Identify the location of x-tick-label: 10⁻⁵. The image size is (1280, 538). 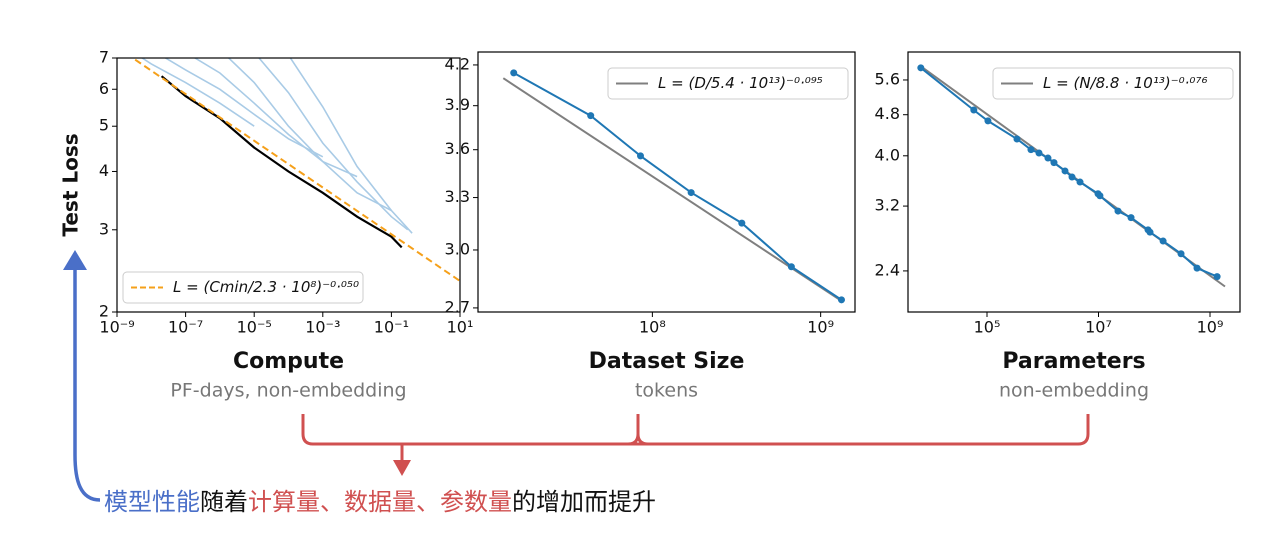
(254, 327).